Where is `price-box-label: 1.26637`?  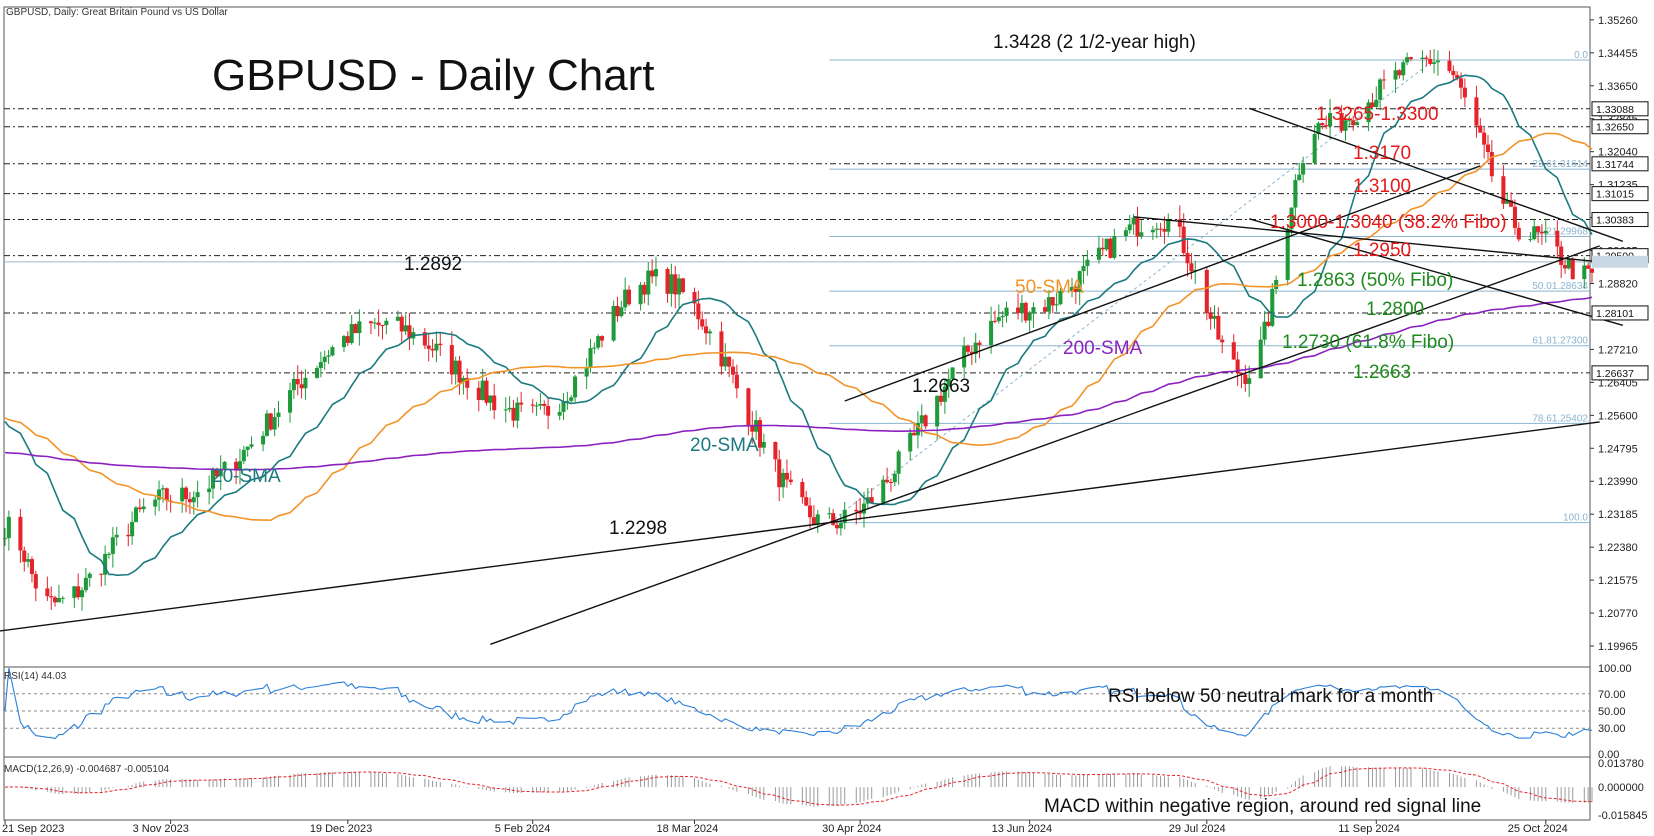
price-box-label: 1.26637 is located at coordinates (1615, 374).